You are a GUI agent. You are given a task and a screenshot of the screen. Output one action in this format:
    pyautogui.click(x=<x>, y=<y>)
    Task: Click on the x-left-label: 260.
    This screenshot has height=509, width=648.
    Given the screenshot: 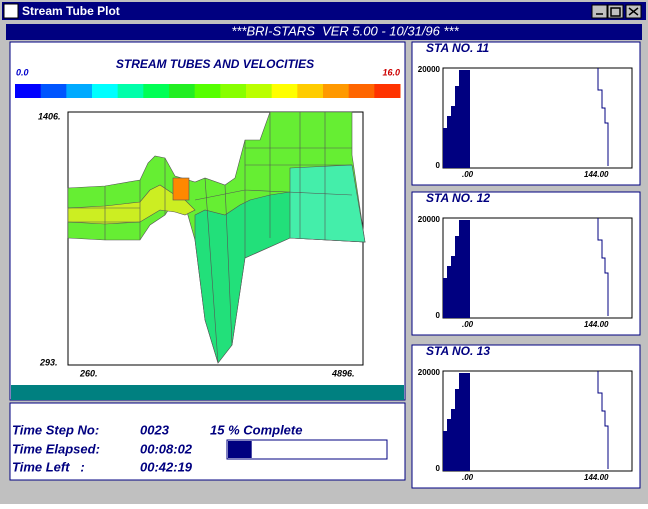 What is the action you would take?
    pyautogui.click(x=88, y=373)
    